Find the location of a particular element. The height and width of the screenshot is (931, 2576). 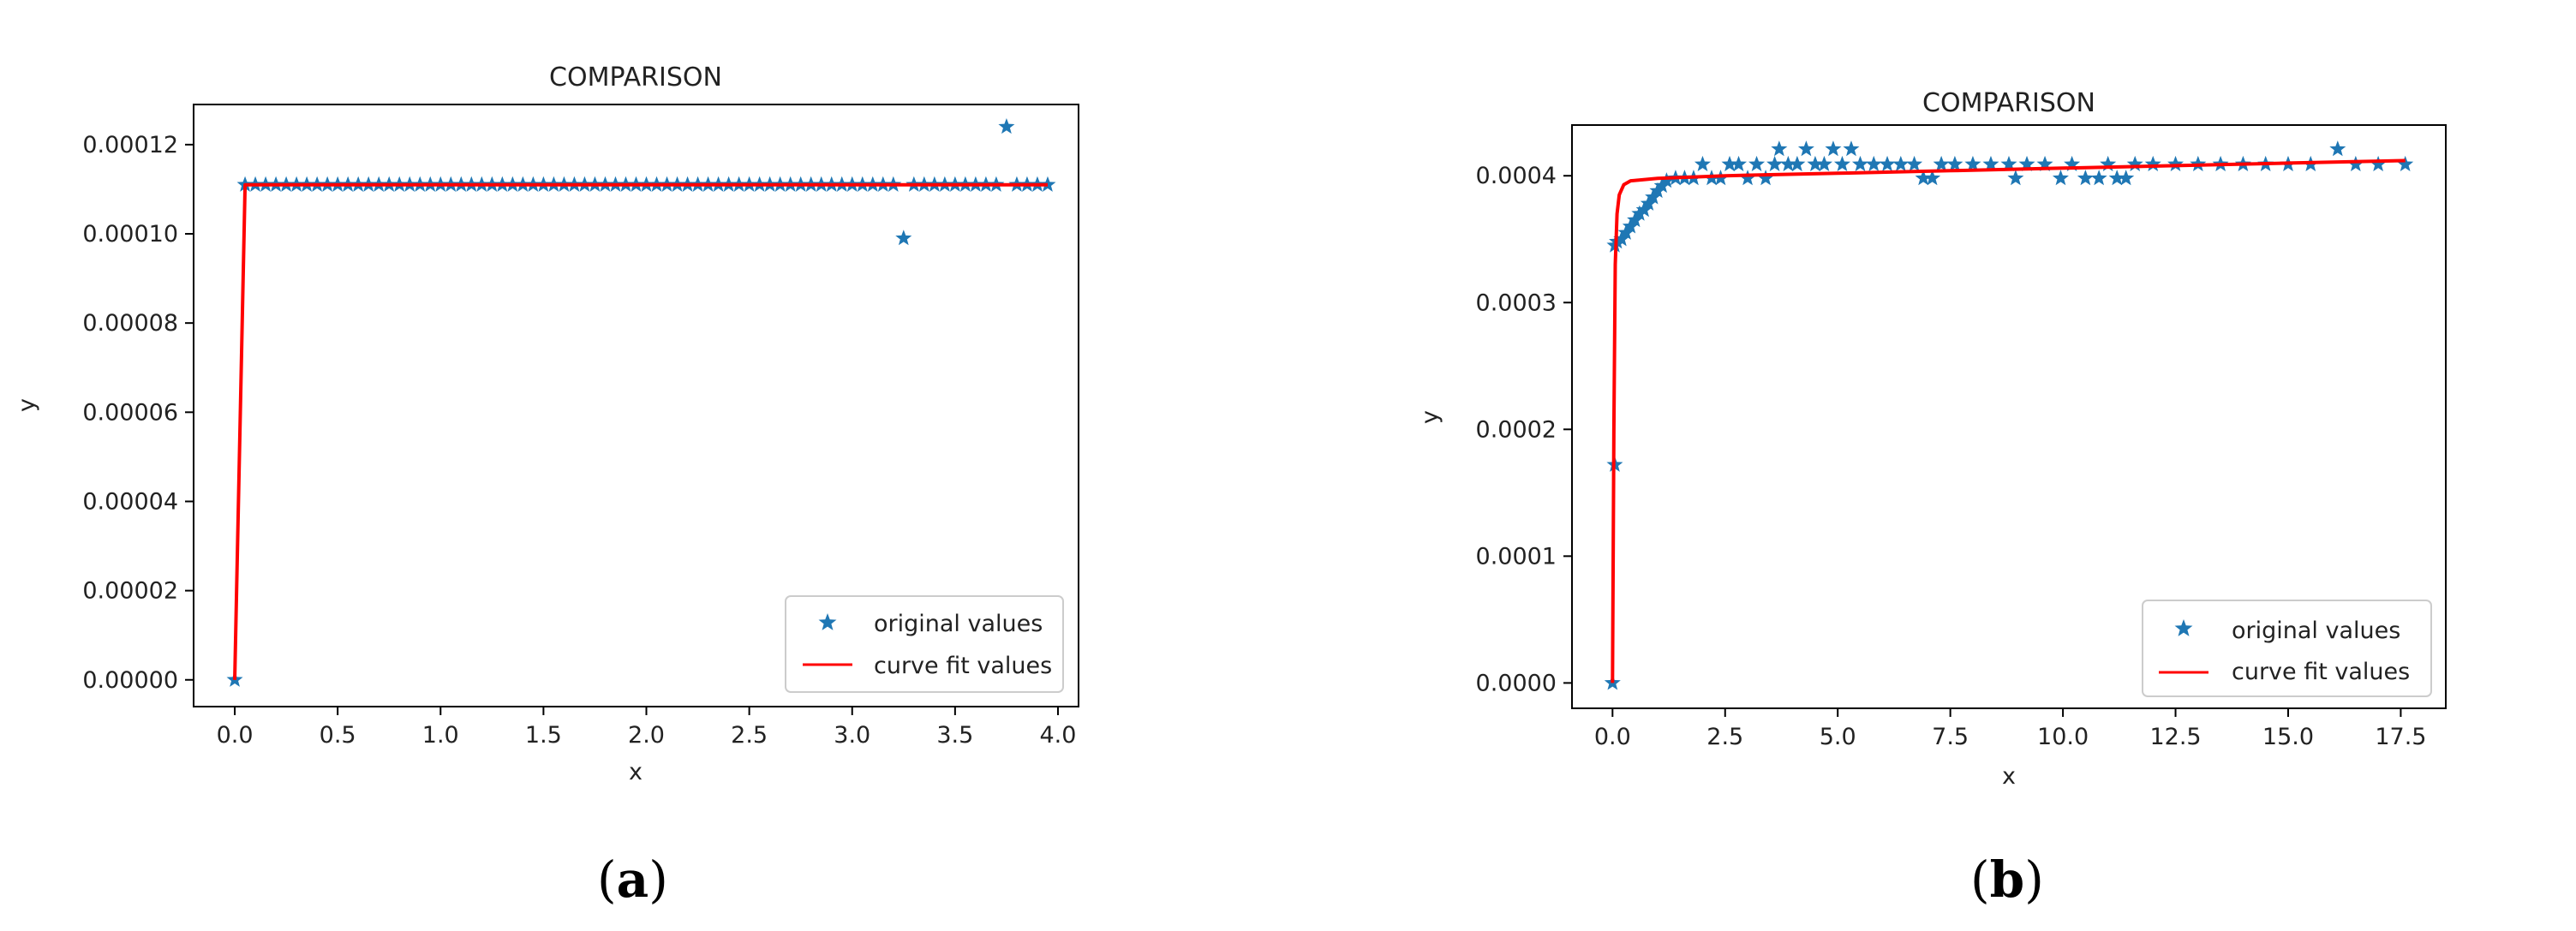

x-tick-label: 17.5 is located at coordinates (2400, 737).